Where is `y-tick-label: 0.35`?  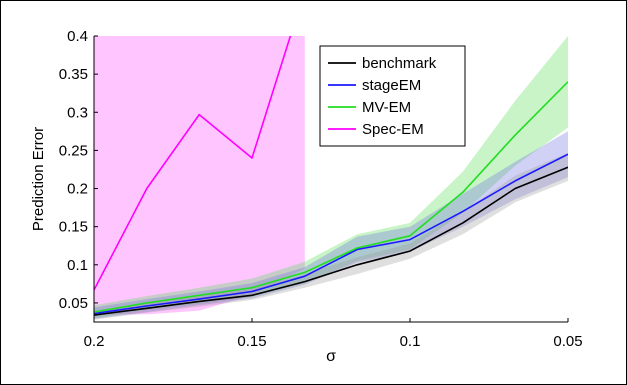 y-tick-label: 0.35 is located at coordinates (73, 74).